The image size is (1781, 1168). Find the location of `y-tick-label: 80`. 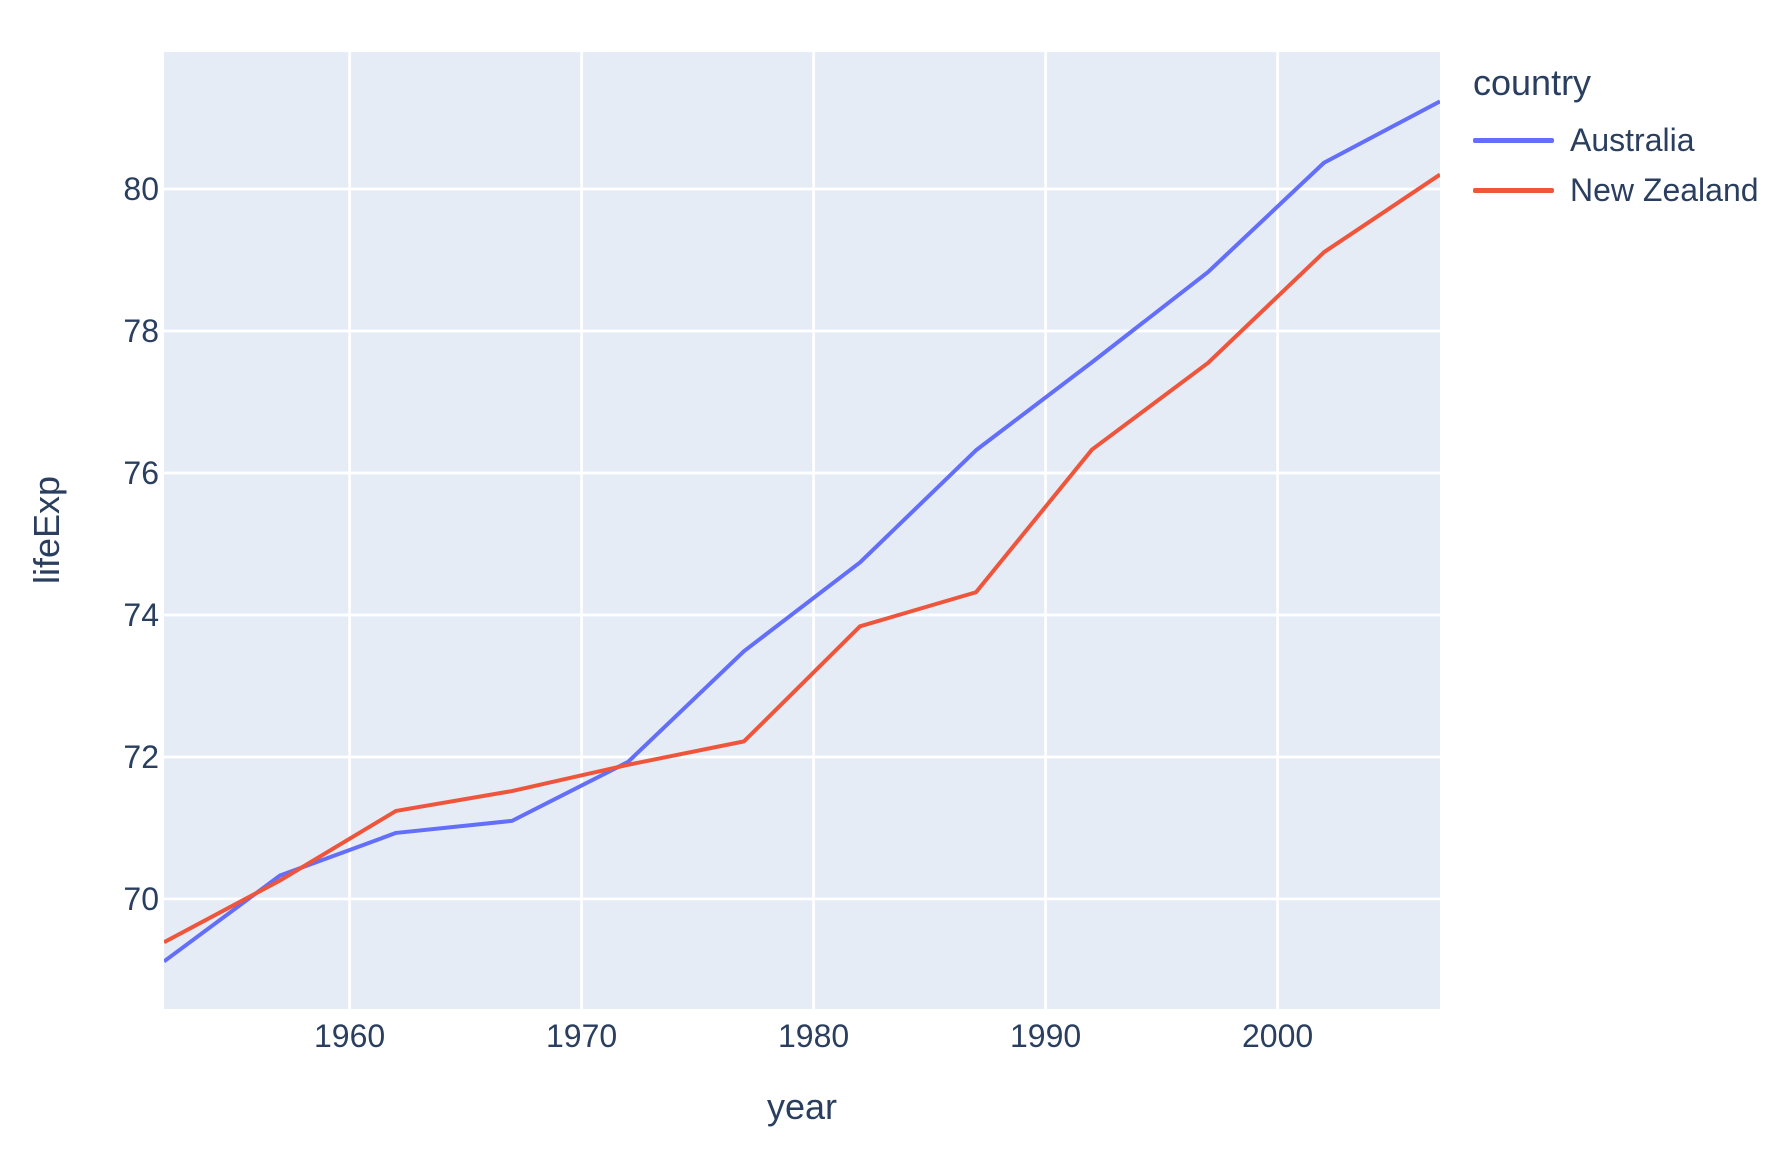

y-tick-label: 80 is located at coordinates (141, 189).